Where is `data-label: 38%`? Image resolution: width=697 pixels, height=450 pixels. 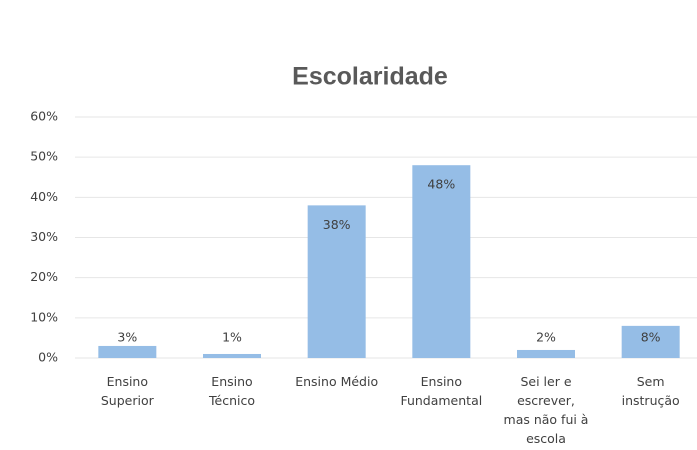 data-label: 38% is located at coordinates (337, 224).